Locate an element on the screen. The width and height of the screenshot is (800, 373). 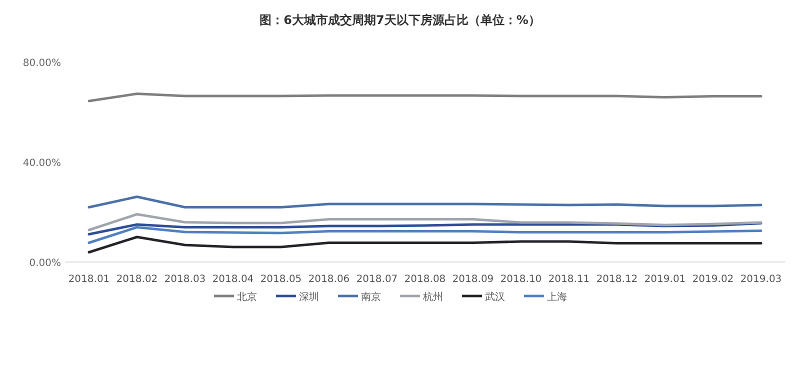
x-tick-label: 2018.04 is located at coordinates (233, 279).